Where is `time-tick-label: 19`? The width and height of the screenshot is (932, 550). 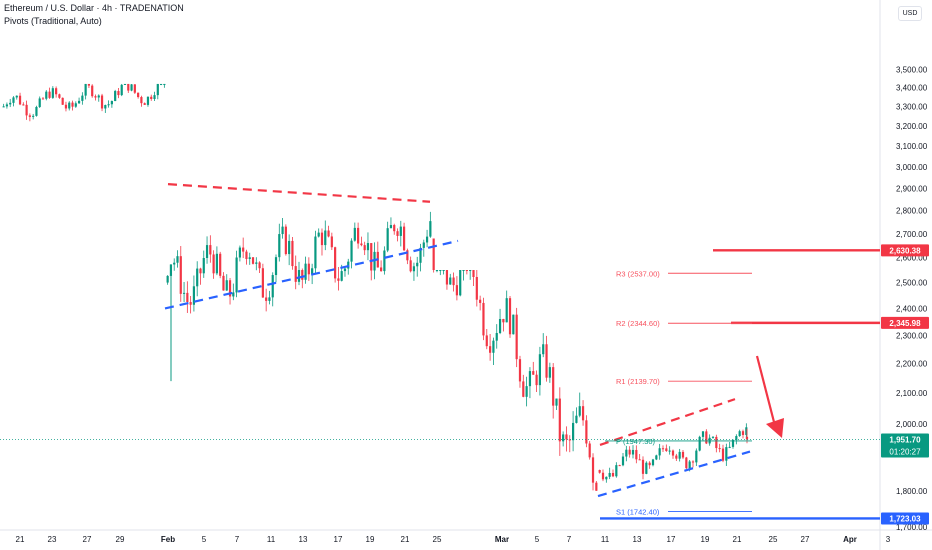
time-tick-label: 19 is located at coordinates (370, 539).